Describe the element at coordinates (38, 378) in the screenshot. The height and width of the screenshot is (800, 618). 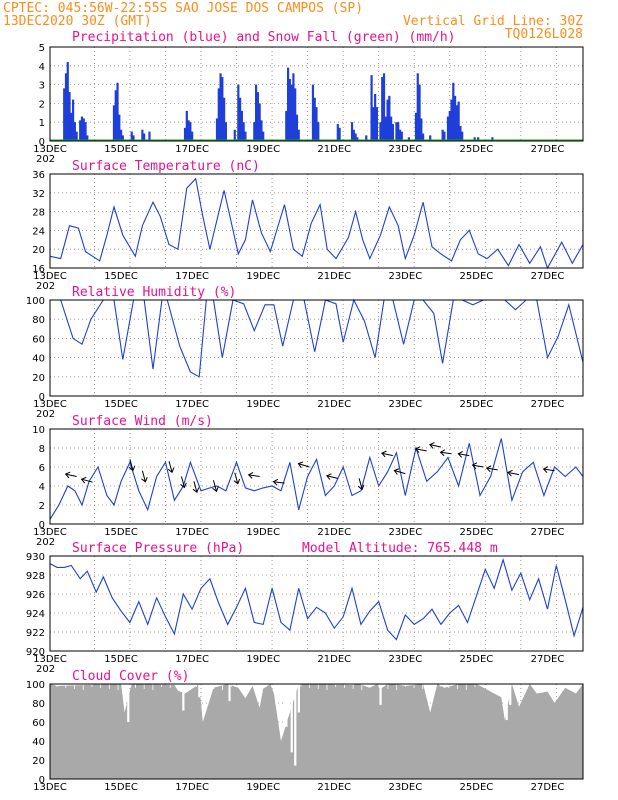
I see `y-tick-label: 20` at that location.